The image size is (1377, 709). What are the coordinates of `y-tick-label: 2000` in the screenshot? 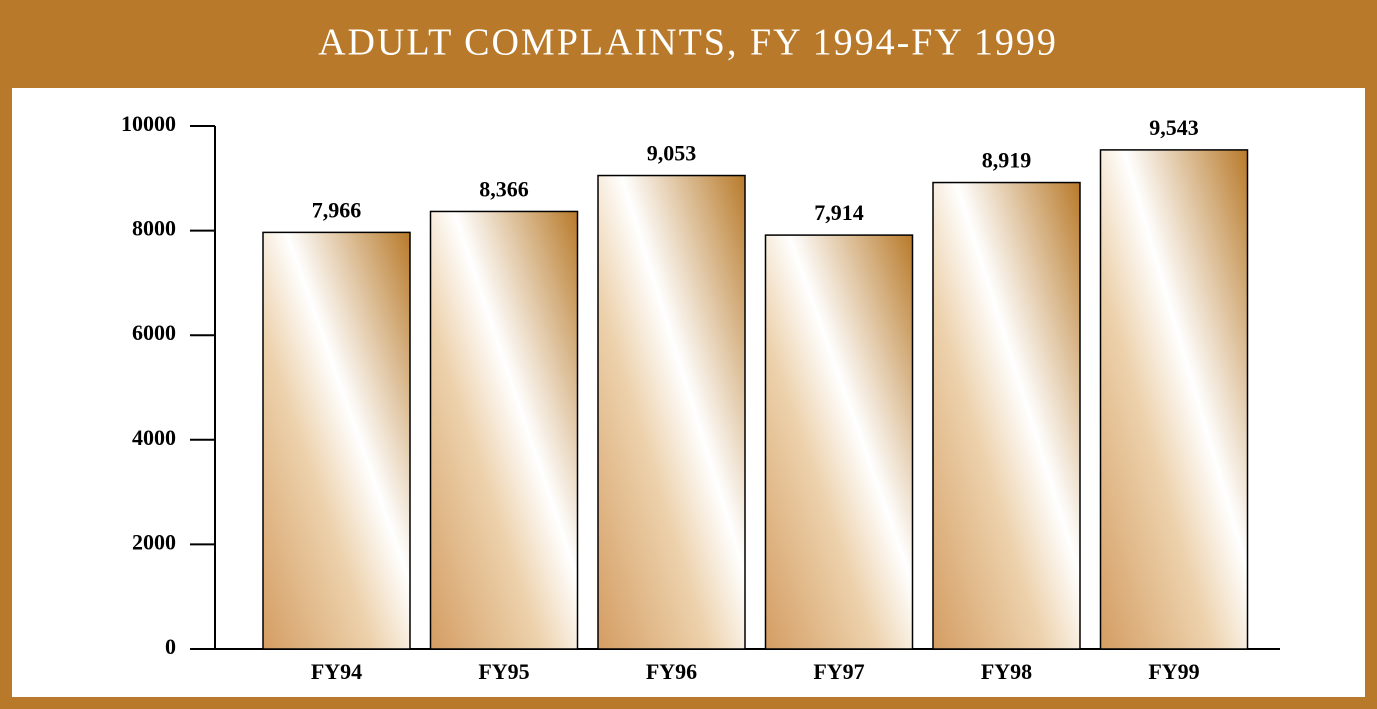 It's located at (154, 541).